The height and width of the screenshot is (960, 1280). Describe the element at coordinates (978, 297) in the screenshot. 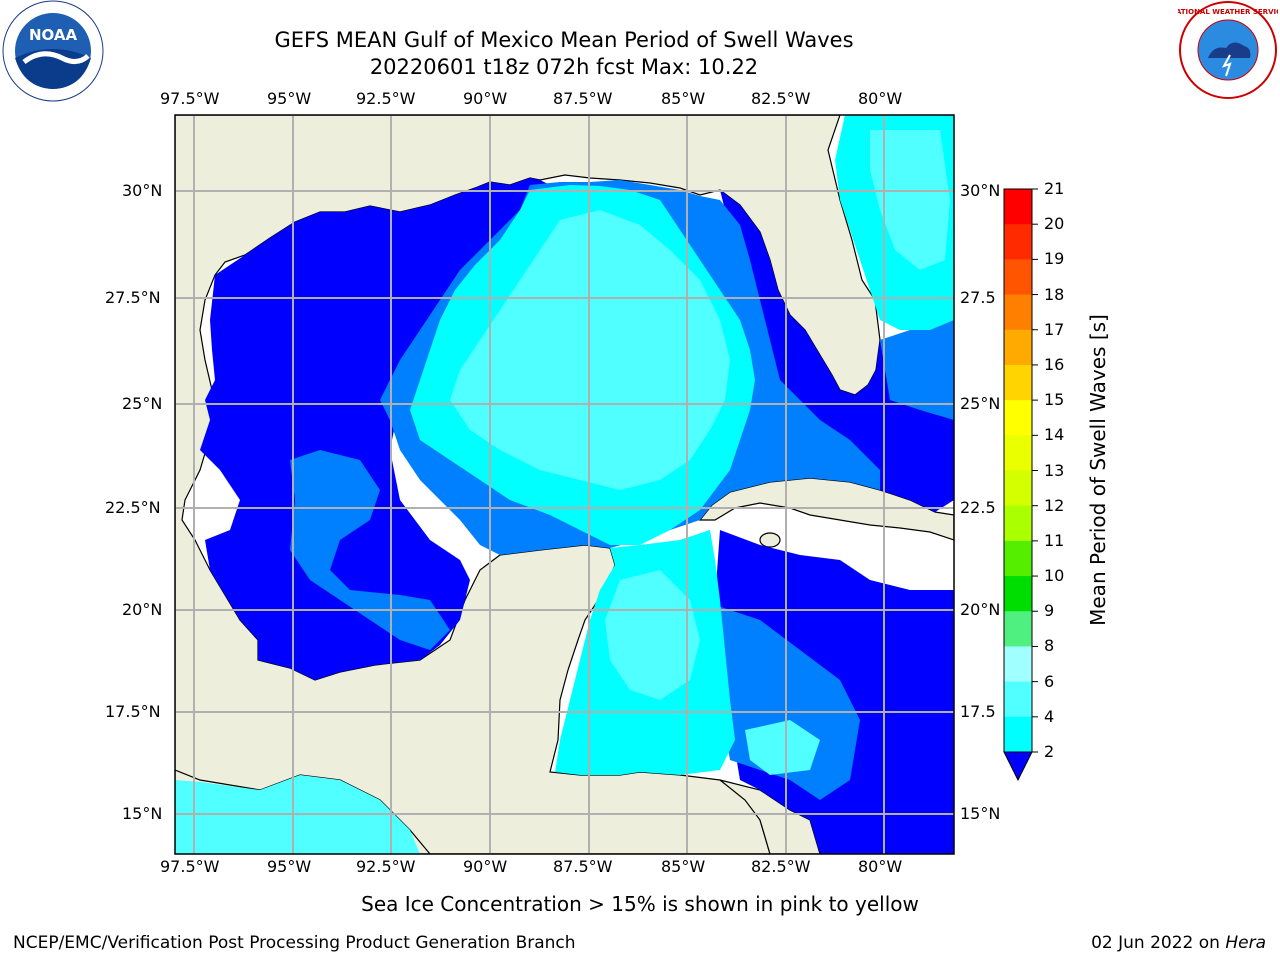

I see `lat-label-right: 27.5` at that location.